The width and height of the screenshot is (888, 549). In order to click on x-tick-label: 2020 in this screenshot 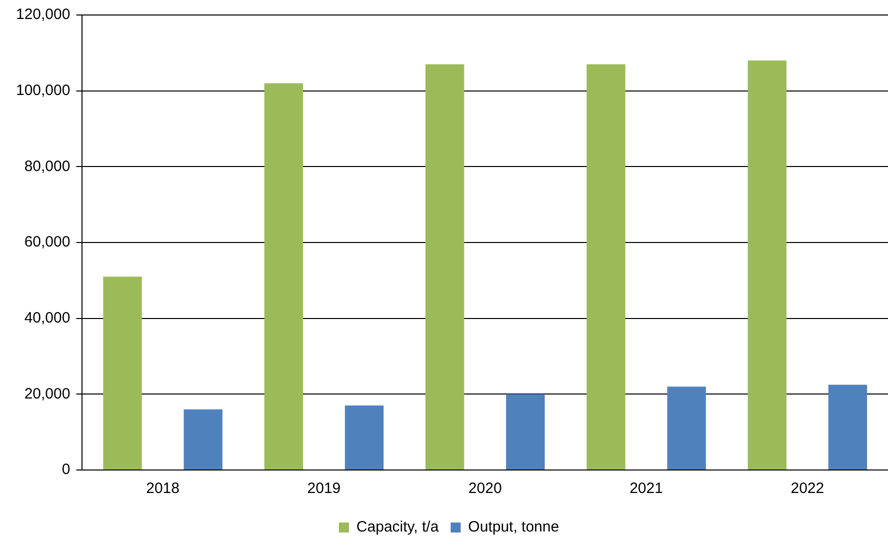, I will do `click(485, 489)`.